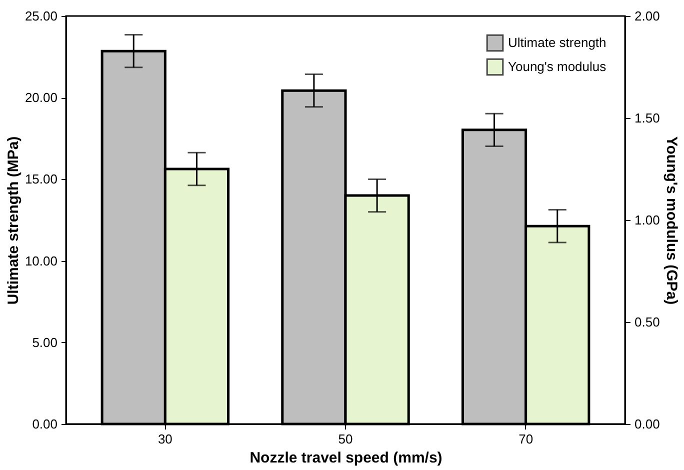  Describe the element at coordinates (345, 439) in the screenshot. I see `x-tick-label: 50` at that location.